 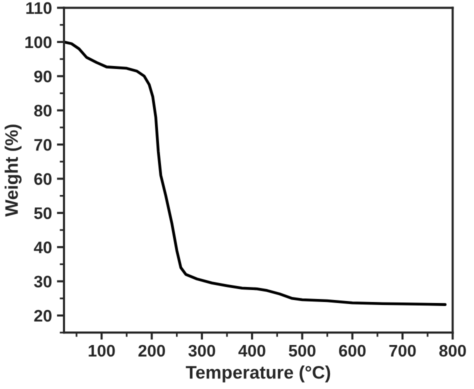 What do you see at coordinates (43, 76) in the screenshot?
I see `y-tick-label: 90` at bounding box center [43, 76].